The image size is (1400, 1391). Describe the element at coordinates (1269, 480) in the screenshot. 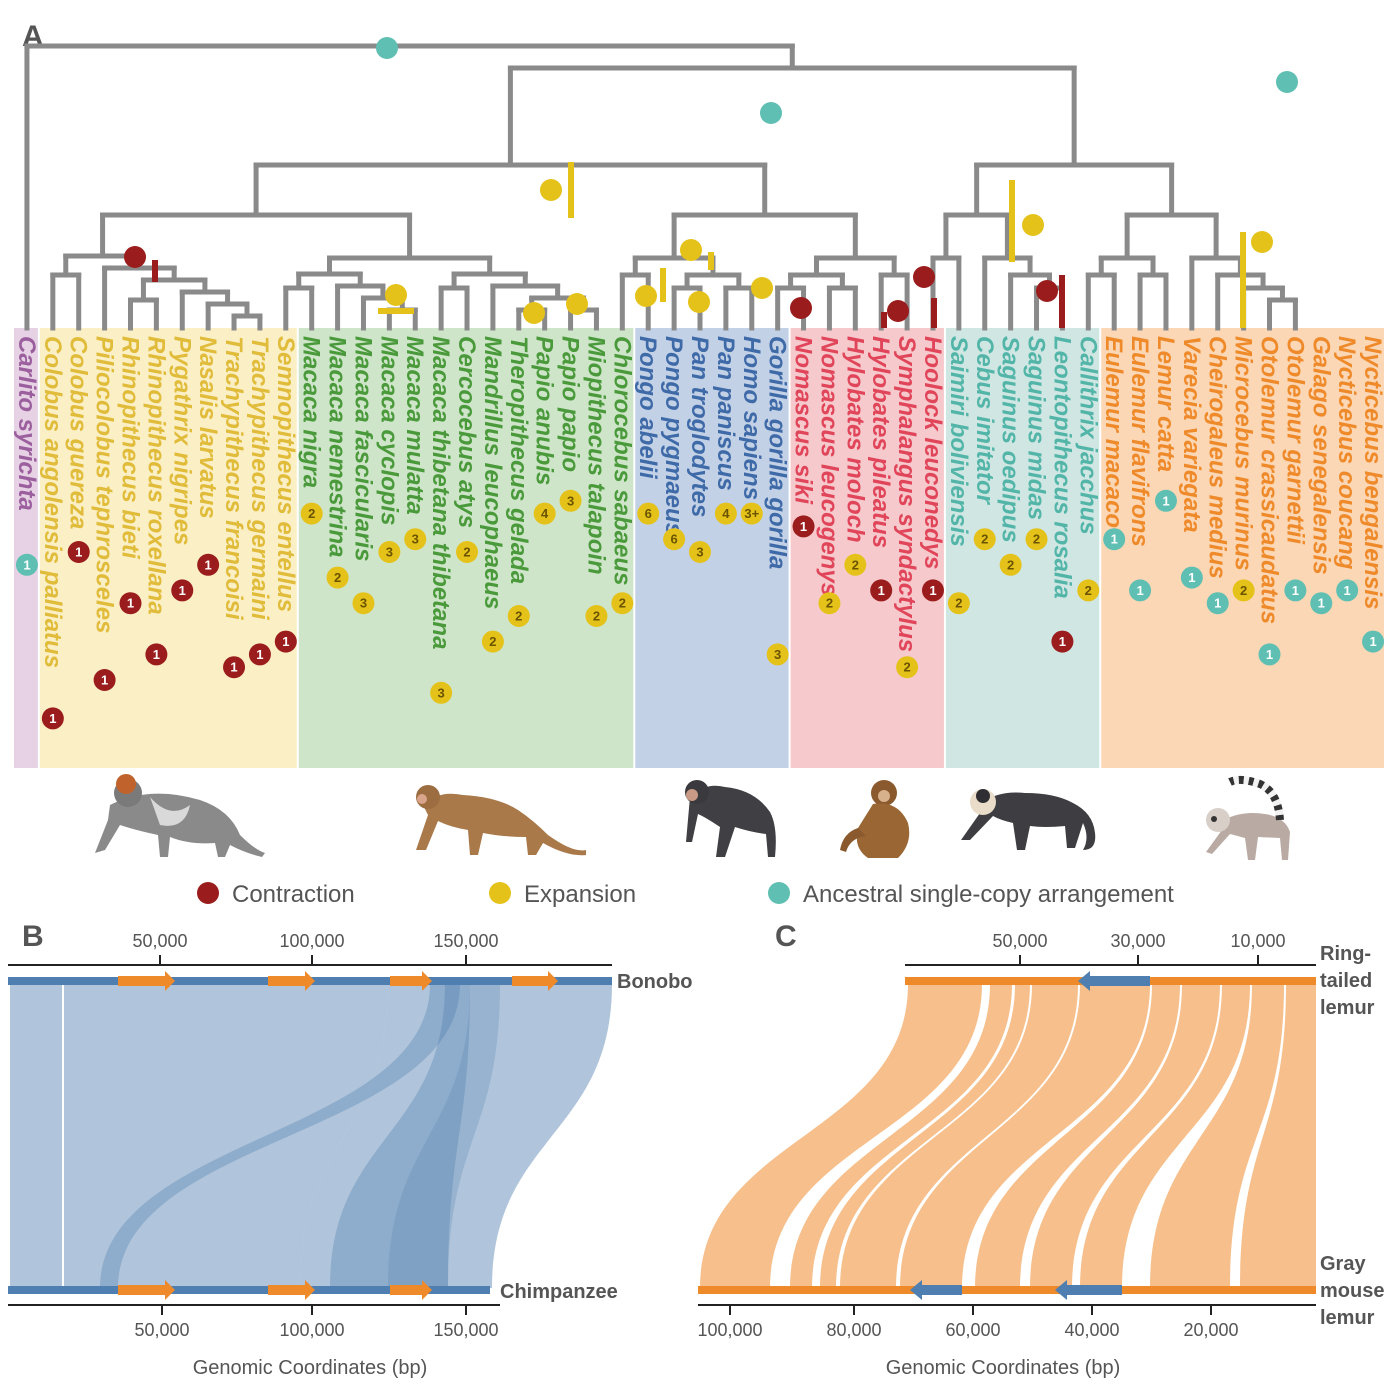

I see `species-label: Otolemur crassicaudatus` at that location.